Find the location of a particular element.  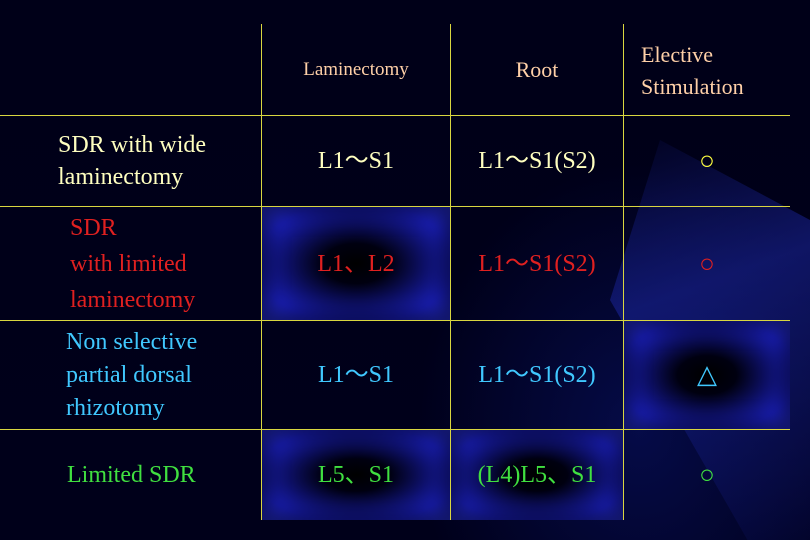

row-1-stimulation-circle-icon: ○ is located at coordinates (707, 160).